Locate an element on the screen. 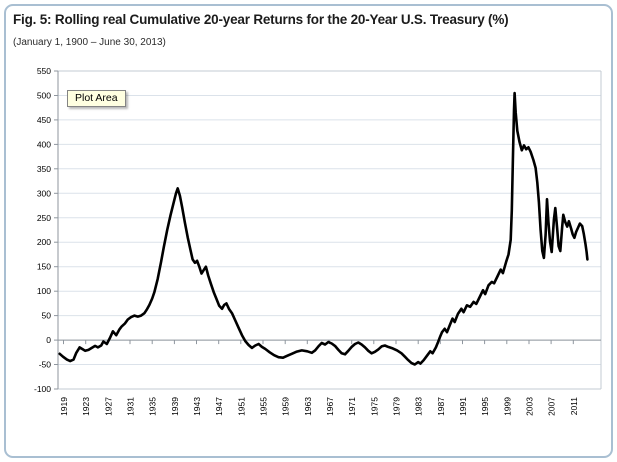 This screenshot has width=617, height=462. x-tick-label: 1975 is located at coordinates (374, 406).